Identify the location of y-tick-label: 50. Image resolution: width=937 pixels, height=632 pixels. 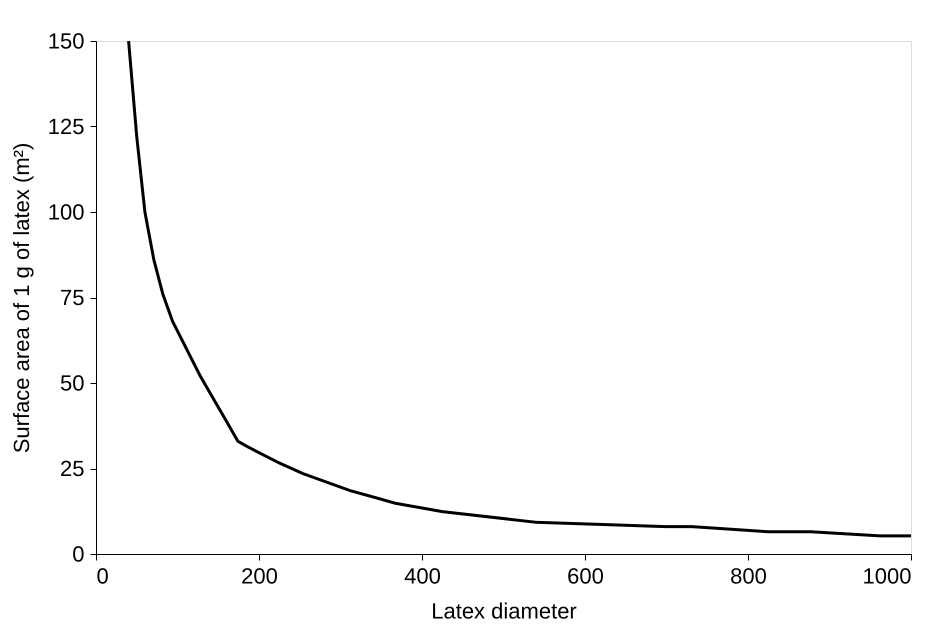
(72, 383).